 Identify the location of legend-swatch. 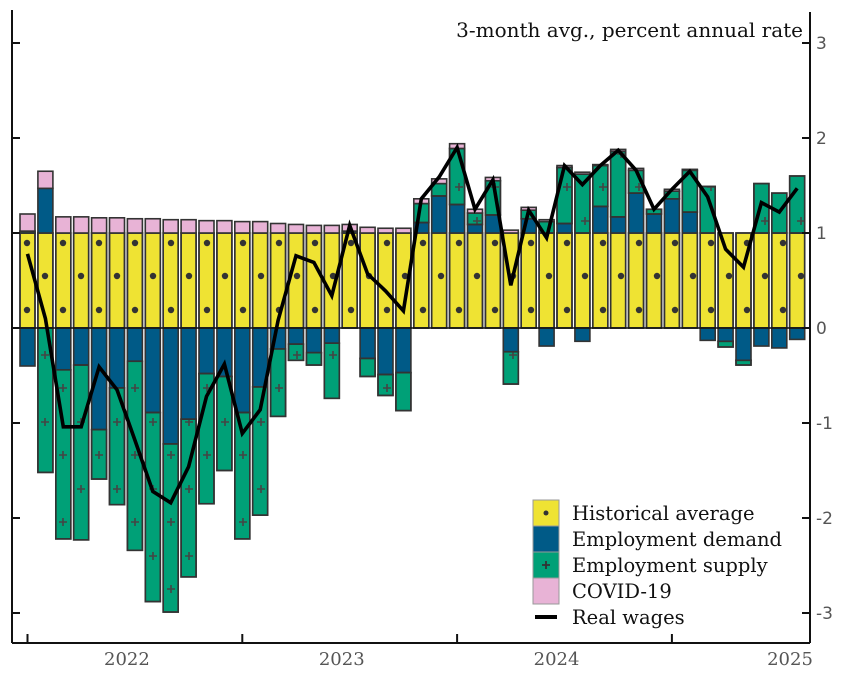
(546, 591).